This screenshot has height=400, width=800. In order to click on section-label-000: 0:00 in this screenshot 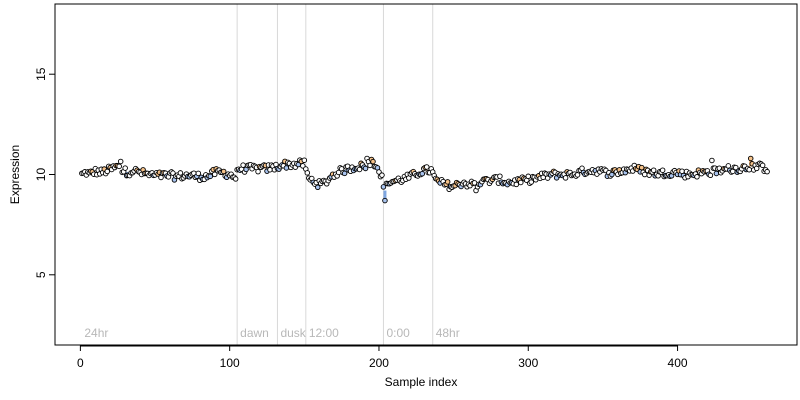, I will do `click(398, 333)`.